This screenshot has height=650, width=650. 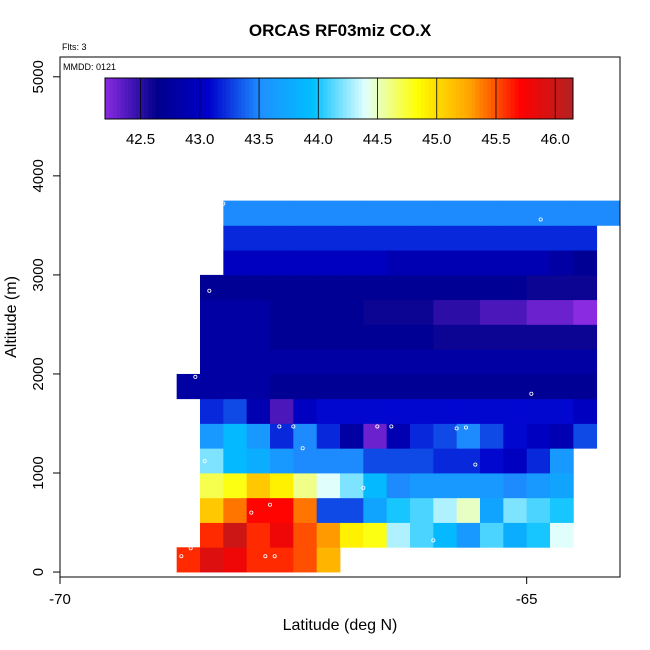 What do you see at coordinates (318, 139) in the screenshot?
I see `colorbar-tick-label: 44.0` at bounding box center [318, 139].